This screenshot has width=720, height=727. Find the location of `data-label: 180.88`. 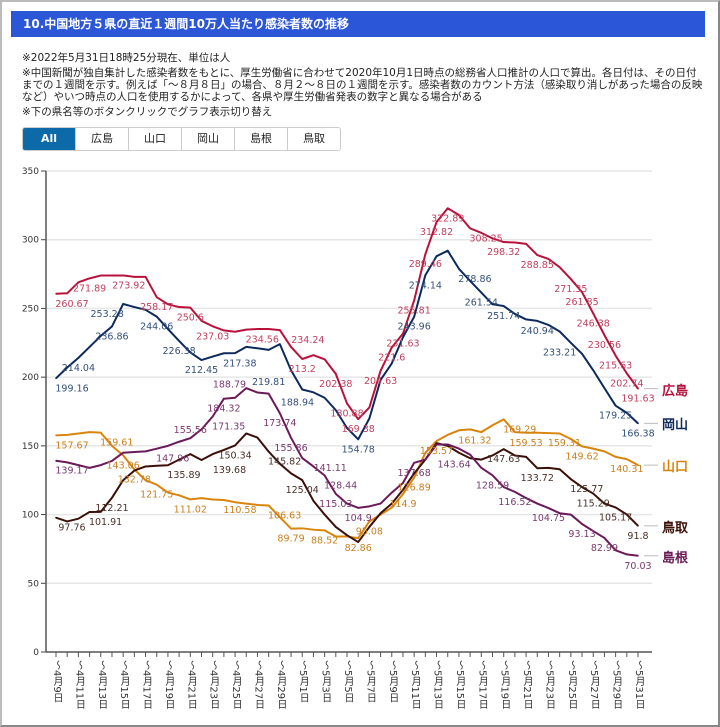

data-label: 180.88 is located at coordinates (346, 413).